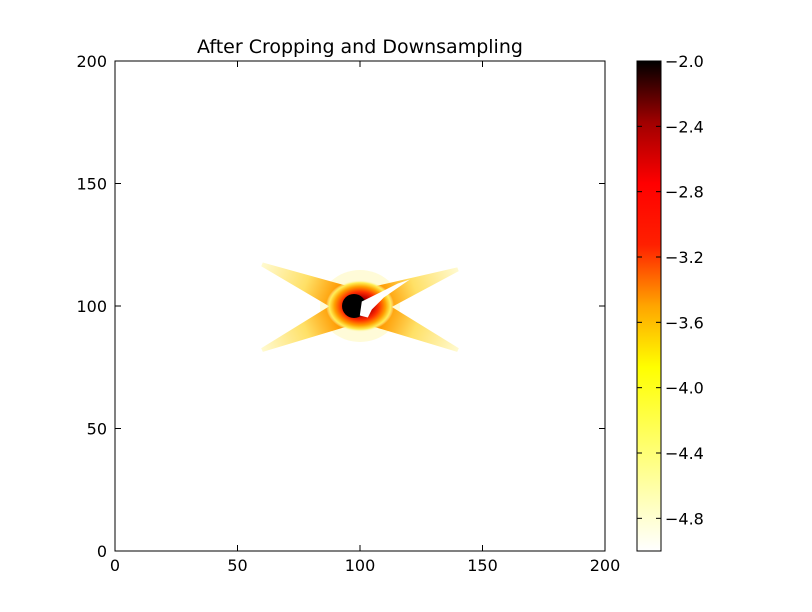 The image size is (812, 612). What do you see at coordinates (354, 306) in the screenshot?
I see `heatmap-core-dark` at bounding box center [354, 306].